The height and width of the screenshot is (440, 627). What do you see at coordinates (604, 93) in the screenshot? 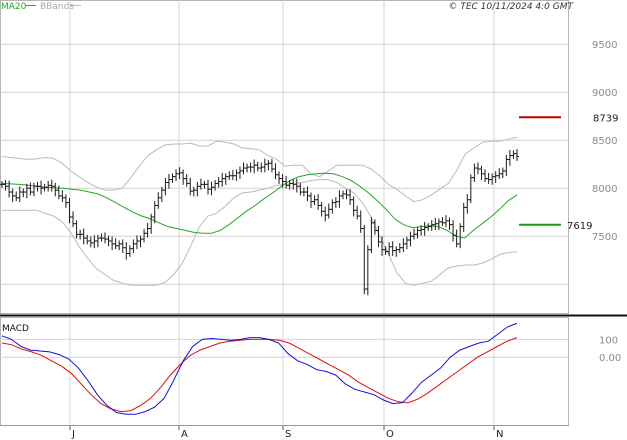
I see `price-tick-label: 9000` at bounding box center [604, 93].